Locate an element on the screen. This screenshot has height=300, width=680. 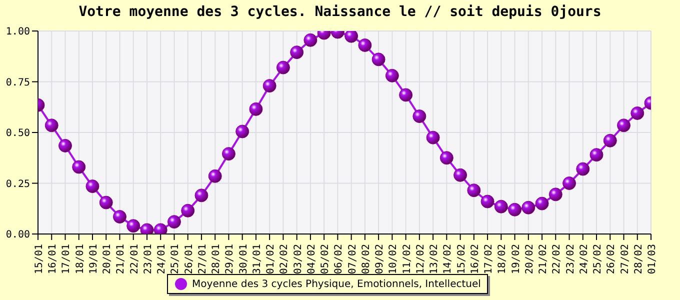
x-tick-label: 17/02 is located at coordinates (489, 259).